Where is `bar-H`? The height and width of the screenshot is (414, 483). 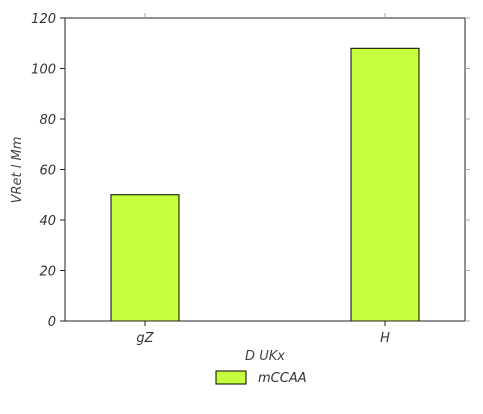
bar-H is located at coordinates (385, 184).